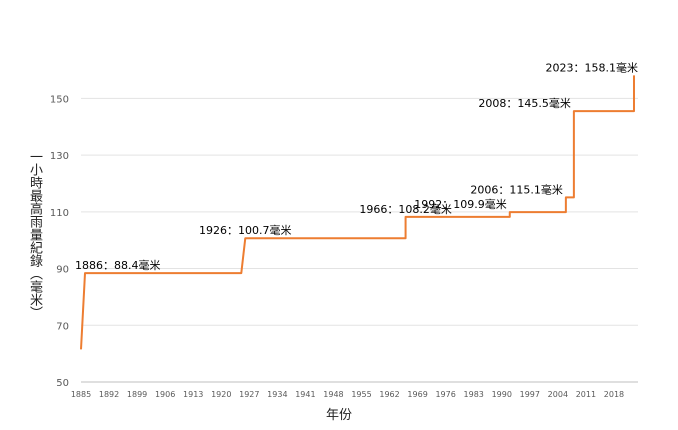  Describe the element at coordinates (333, 394) in the screenshot. I see `x-tick-label: 1948` at that location.